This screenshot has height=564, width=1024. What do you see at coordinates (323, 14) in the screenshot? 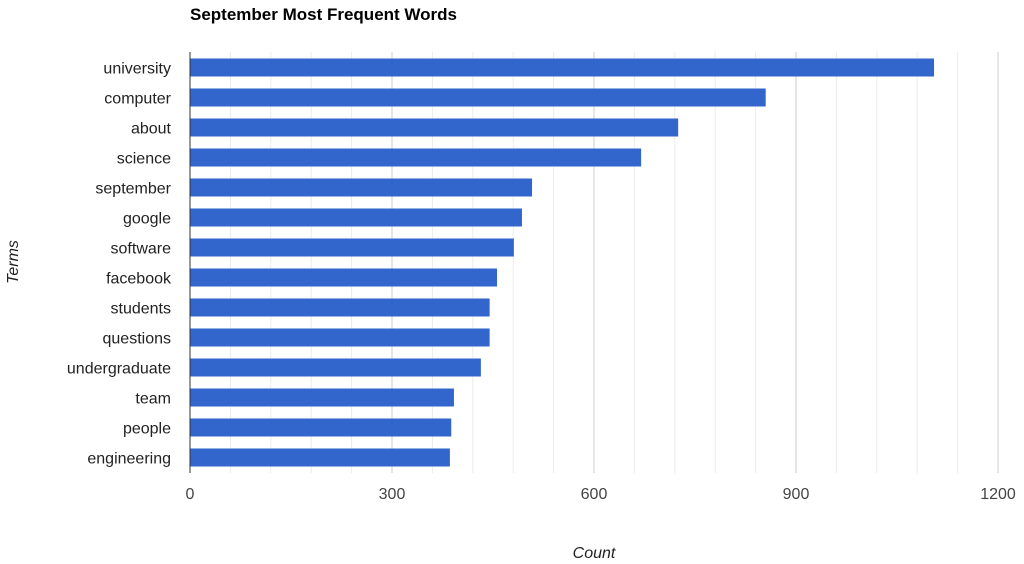
I see `chart-title: September Most Frequent Words` at bounding box center [323, 14].